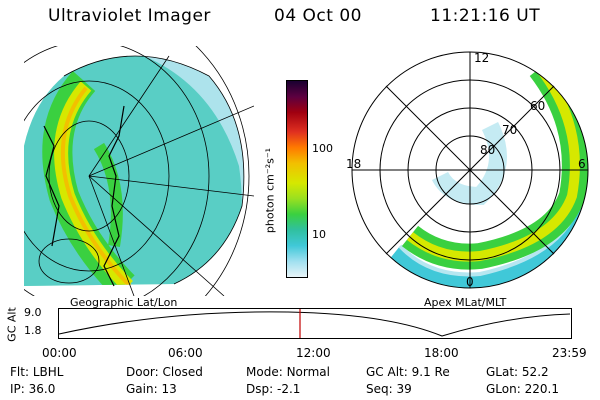  I want to click on mlt-label-0: 0, so click(470, 282).